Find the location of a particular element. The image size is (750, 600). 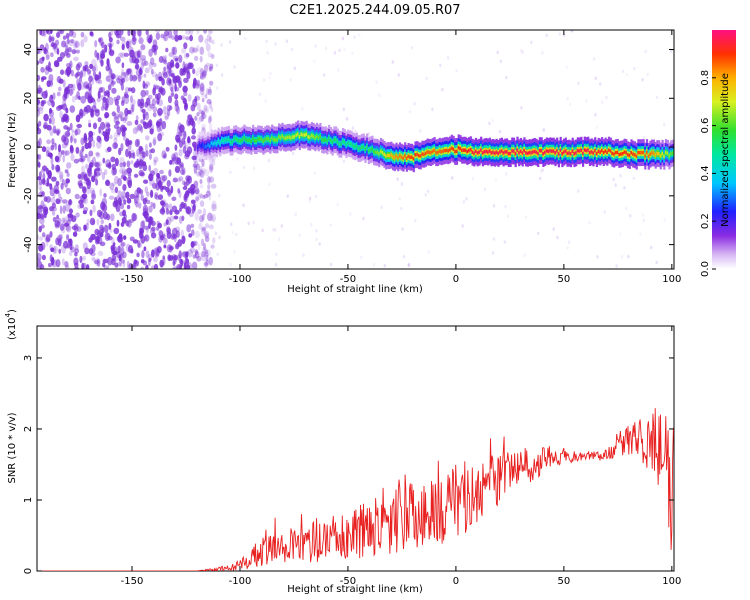

snr-exponent-sup: 4 is located at coordinates (8, 314).